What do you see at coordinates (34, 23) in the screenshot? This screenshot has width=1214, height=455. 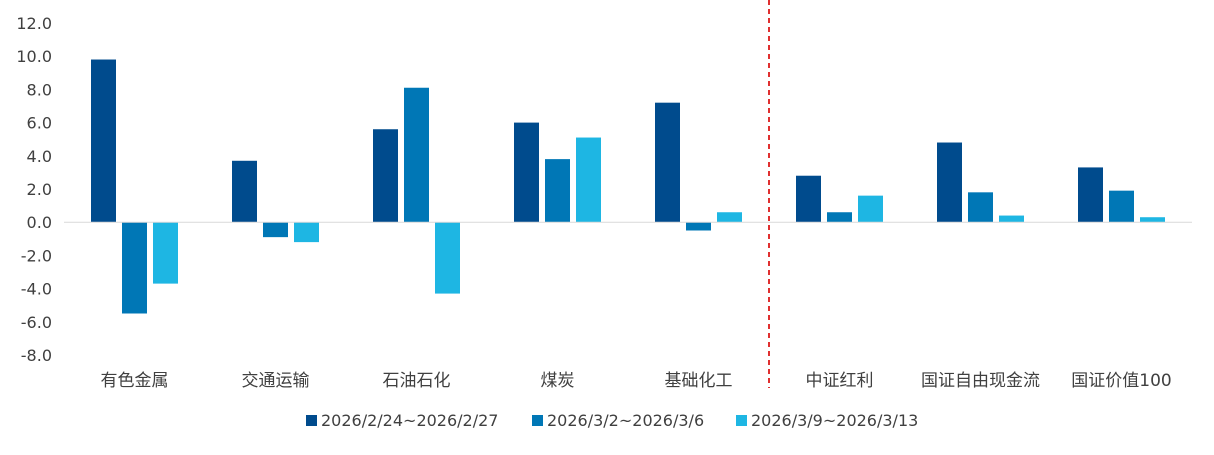 I see `y-tick-label: 12.0` at bounding box center [34, 23].